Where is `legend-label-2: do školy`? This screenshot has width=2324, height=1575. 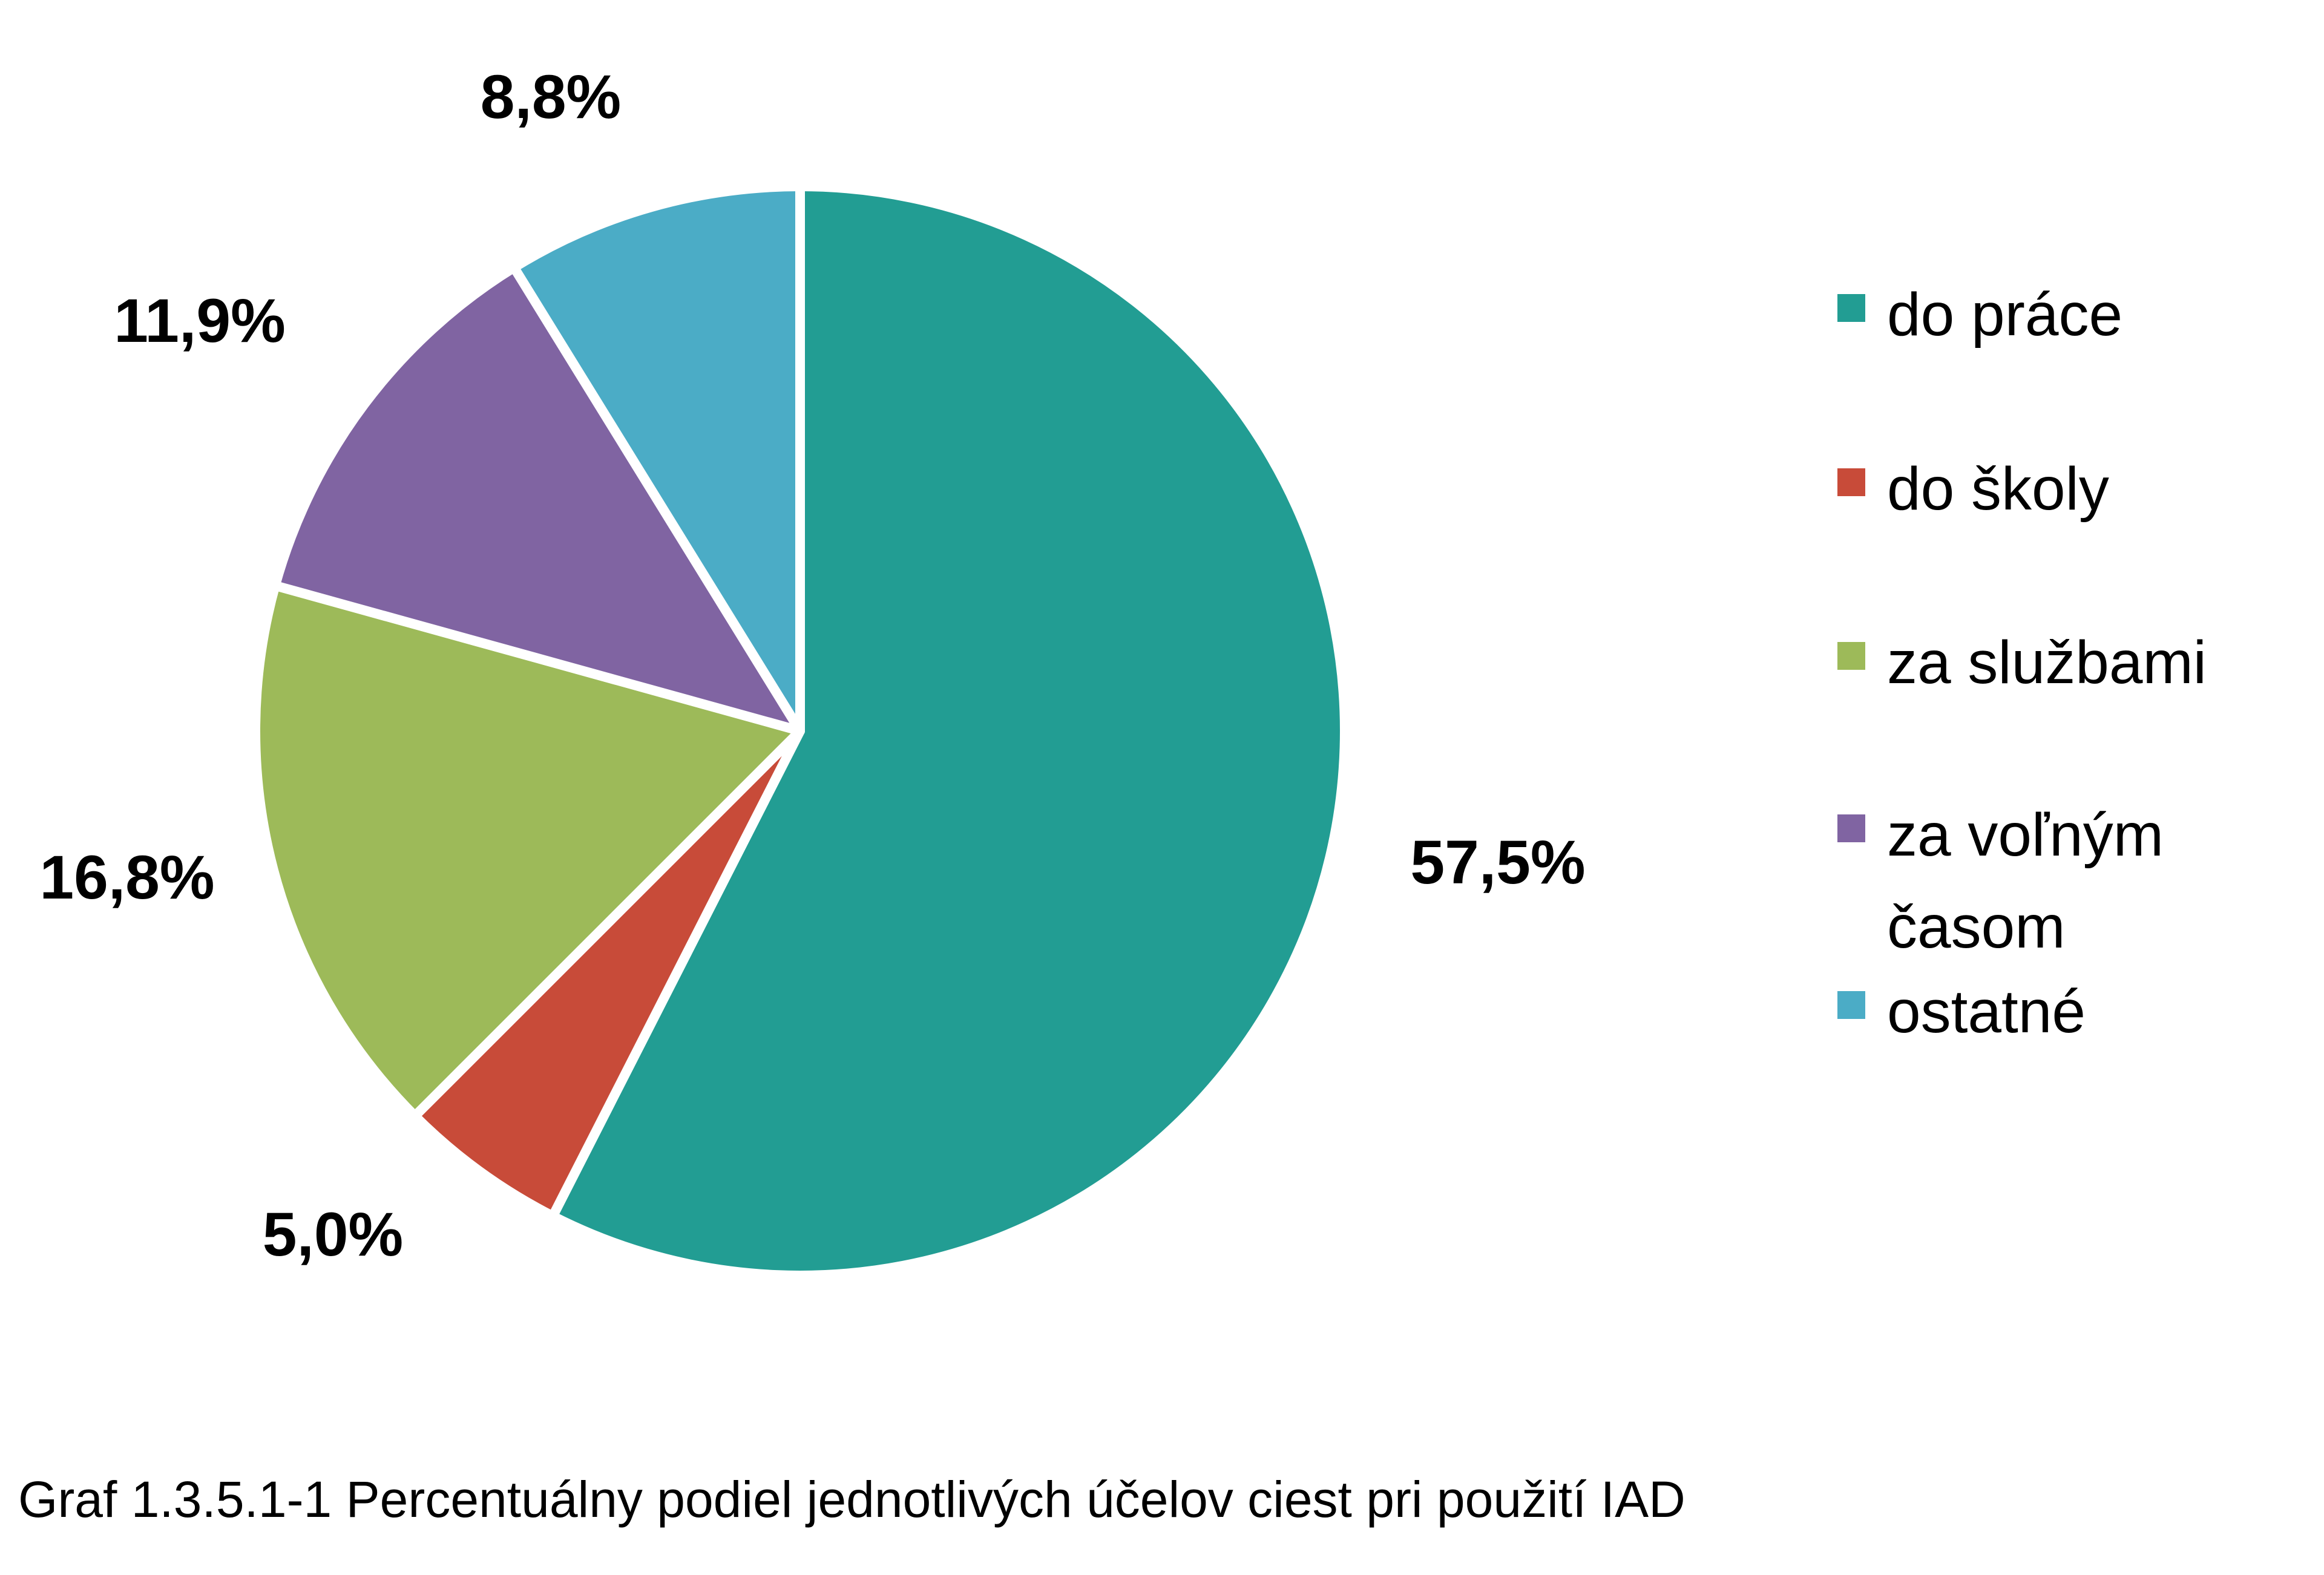 legend-label-2: do školy is located at coordinates (1998, 489).